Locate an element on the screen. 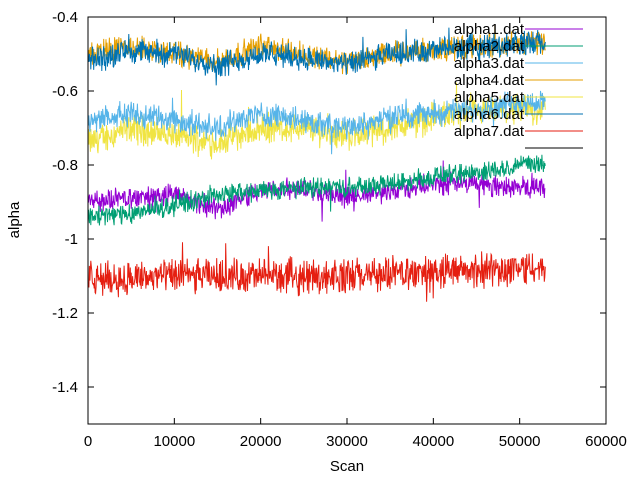 This screenshot has height=480, width=640. y-axis-label: alpha is located at coordinates (14, 219).